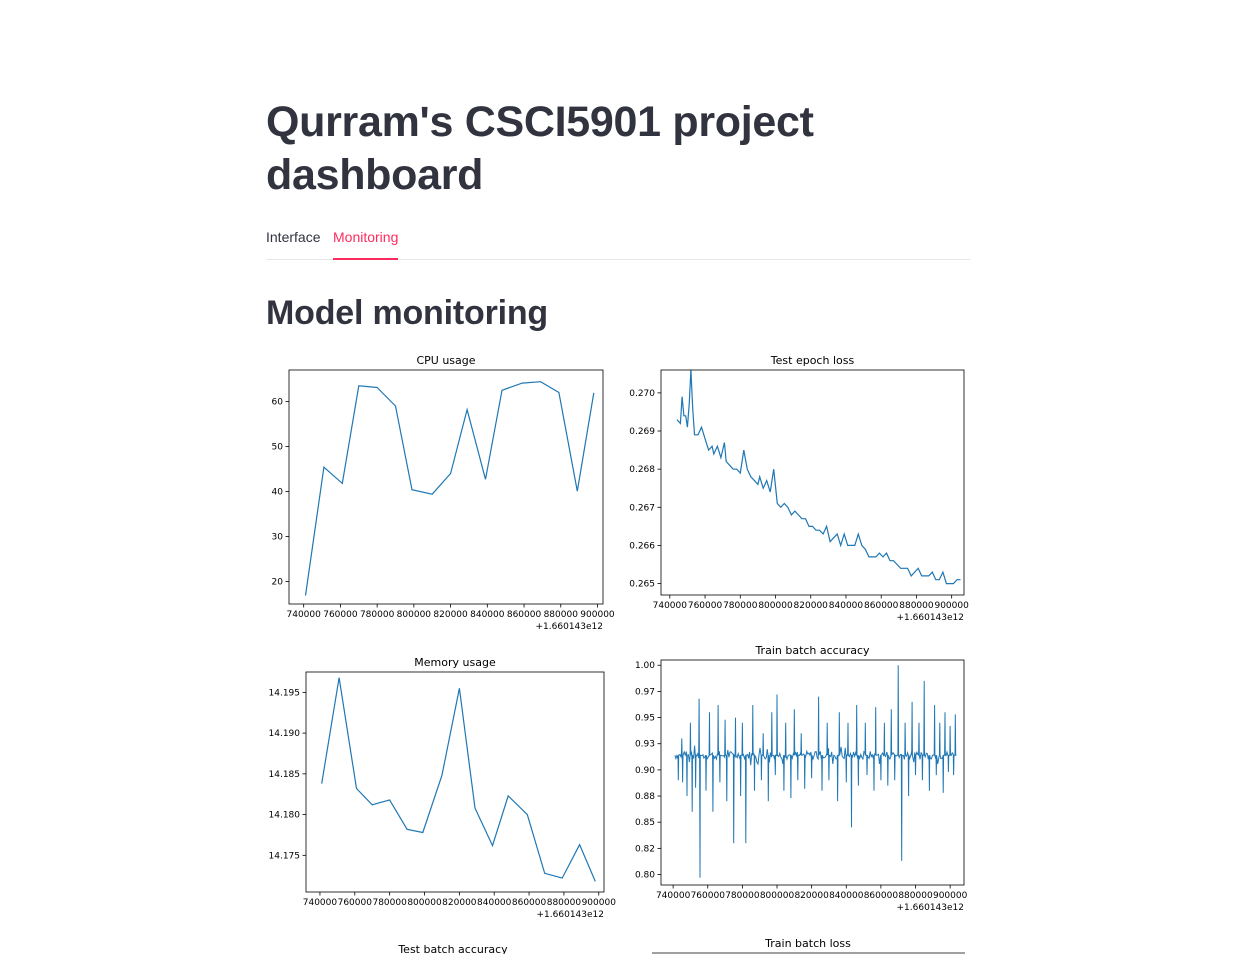  What do you see at coordinates (812, 650) in the screenshot?
I see `chart-title: Train batch accuracy` at bounding box center [812, 650].